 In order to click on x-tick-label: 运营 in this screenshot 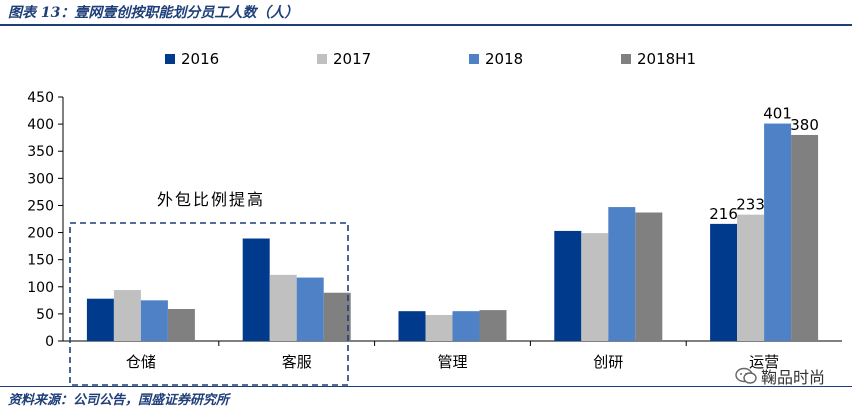, I will do `click(764, 362)`.